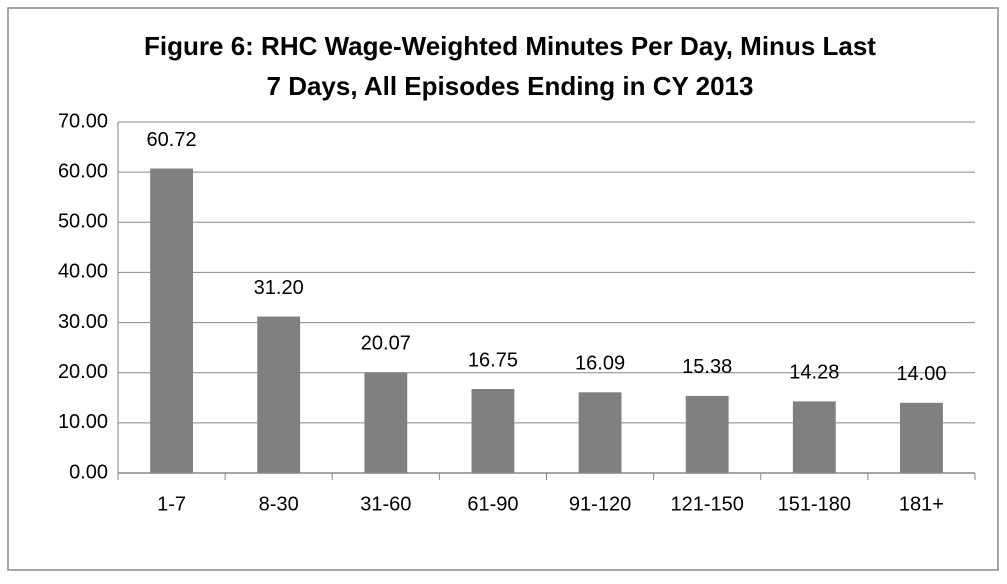 This screenshot has width=1007, height=584. I want to click on y-tick-label: 10.00, so click(83, 422).